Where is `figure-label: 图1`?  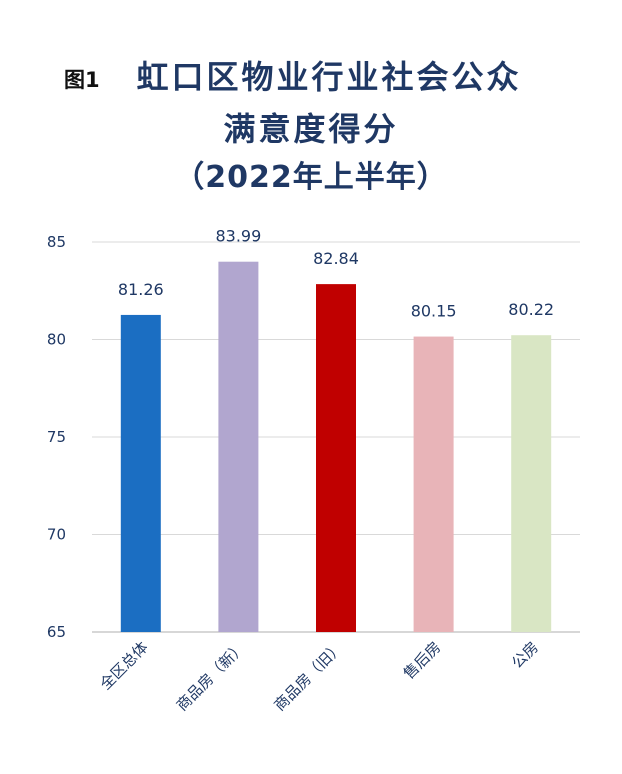
figure-label: 图1 is located at coordinates (82, 80).